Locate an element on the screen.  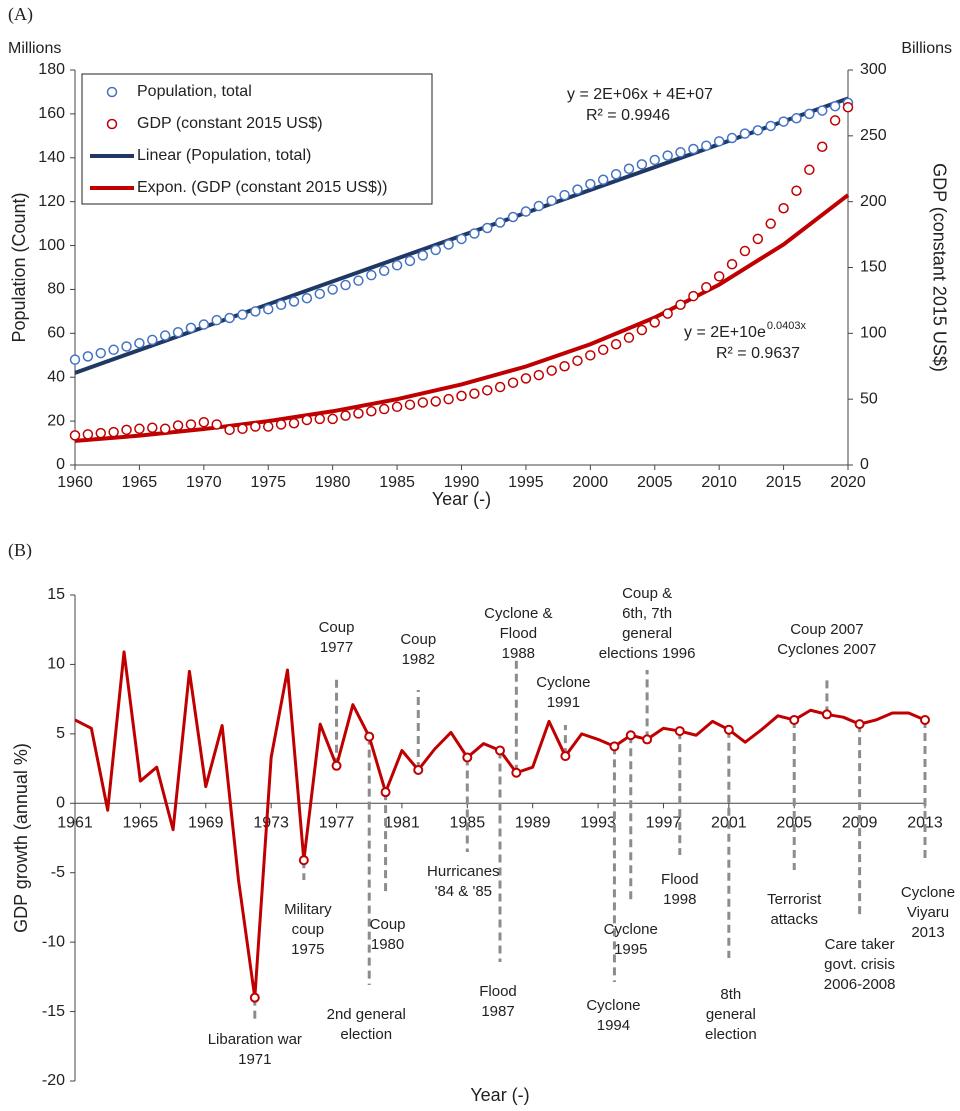
y-tick-label: 60 is located at coordinates (56, 333).